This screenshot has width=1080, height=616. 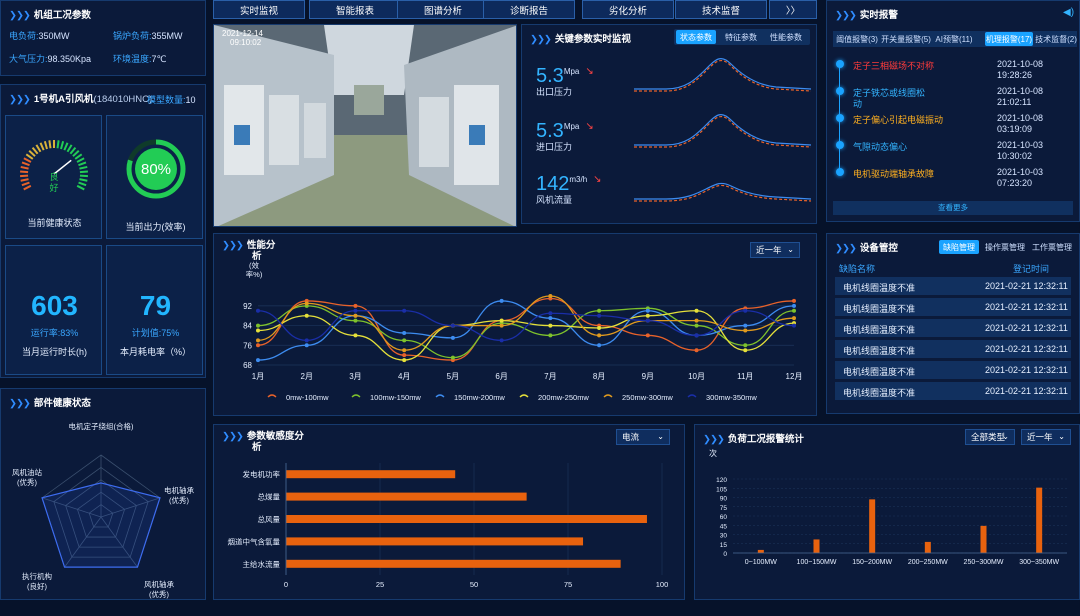 I want to click on tab-status-params: 状态参数, so click(x=696, y=37).